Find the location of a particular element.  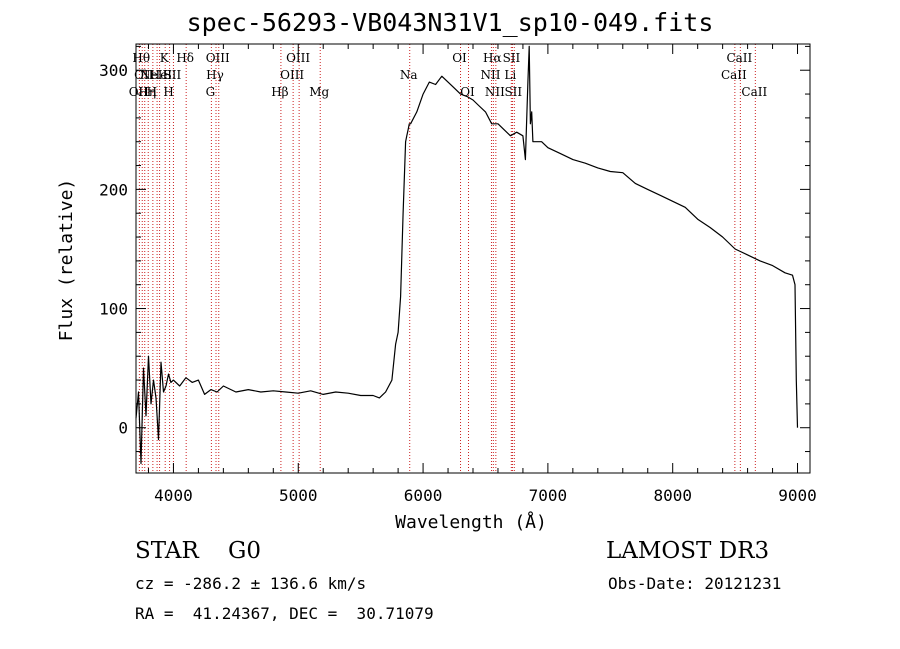

line-marker-label: Hγ is located at coordinates (215, 75).